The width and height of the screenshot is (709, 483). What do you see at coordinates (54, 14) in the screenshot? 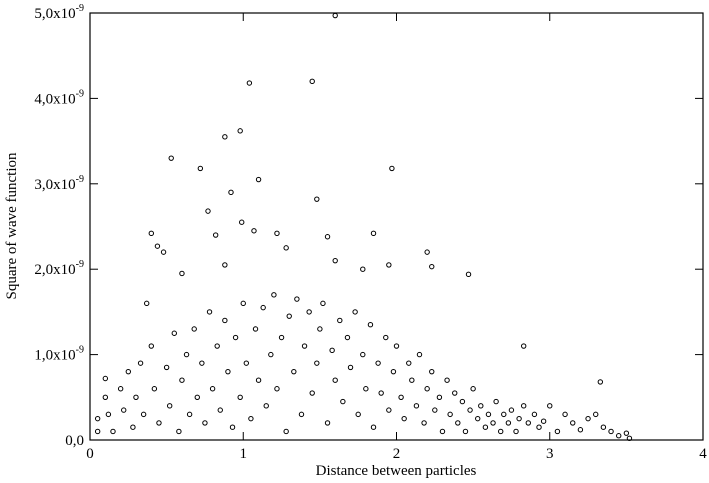
I see `y-tick-mantissa: 5,0x10` at bounding box center [54, 14].